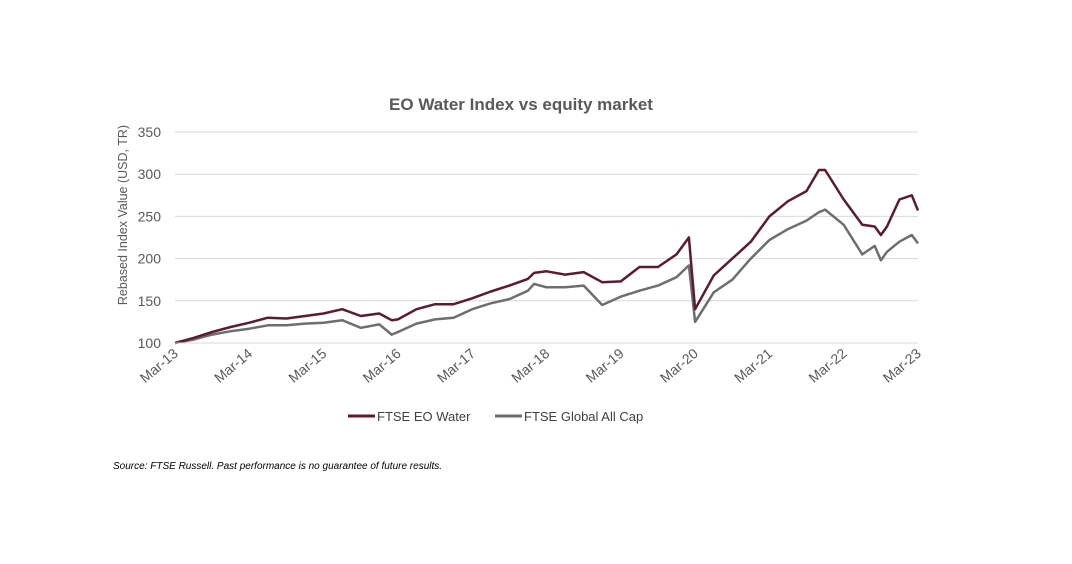 The height and width of the screenshot is (564, 1072). I want to click on y-tick-label: 250, so click(150, 216).